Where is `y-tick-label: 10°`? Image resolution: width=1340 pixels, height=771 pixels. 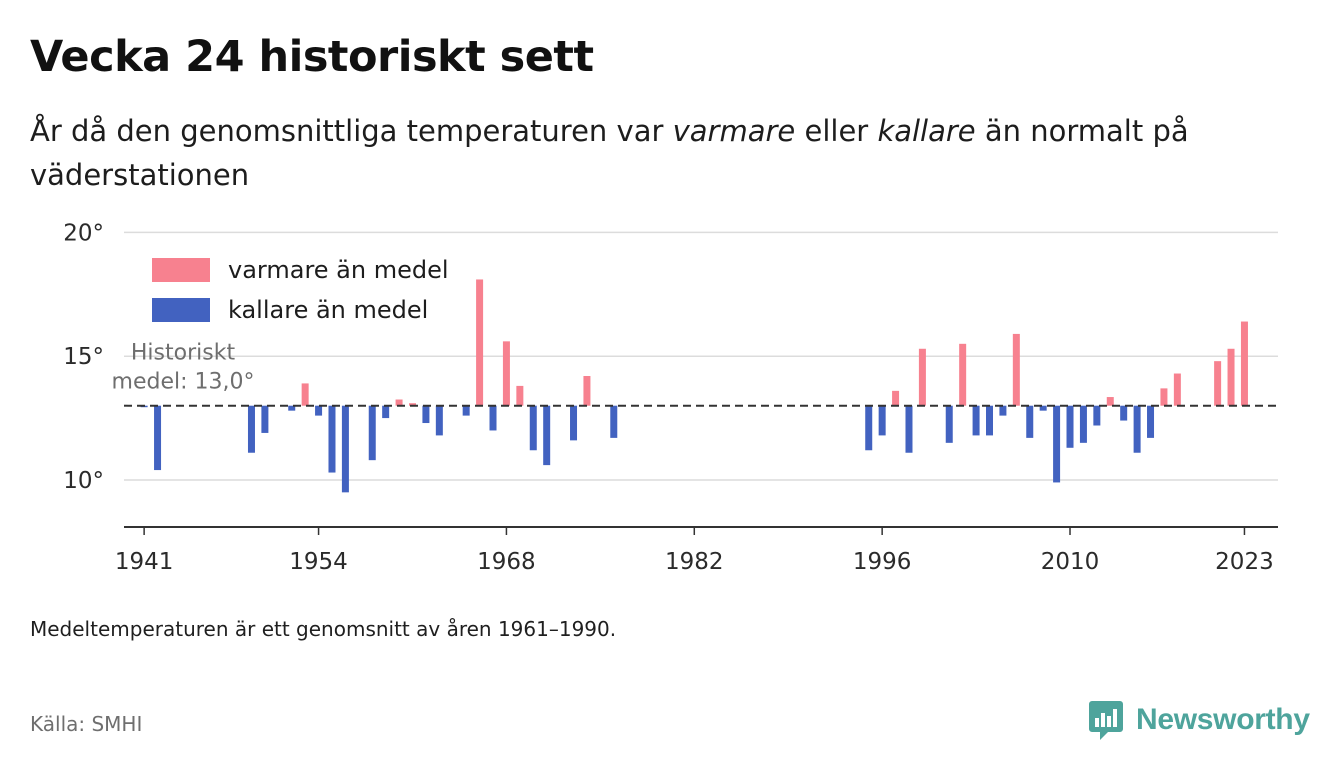
y-tick-label: 10° is located at coordinates (83, 481).